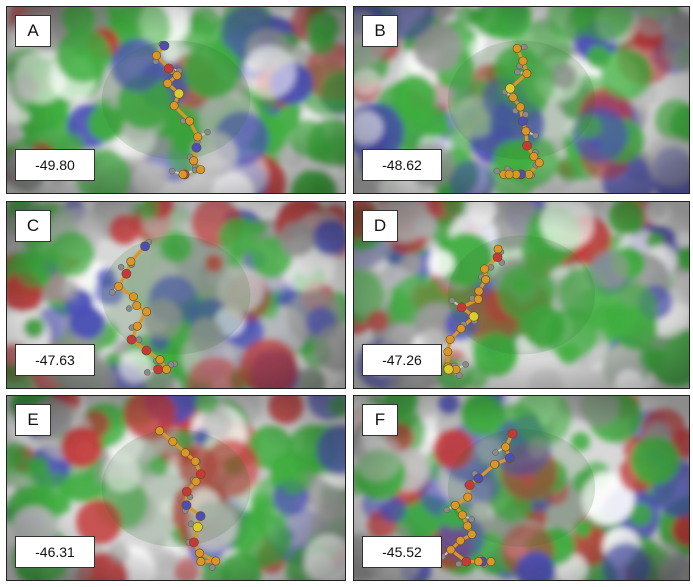  Describe the element at coordinates (380, 31) in the screenshot. I see `panel-label: B` at that location.